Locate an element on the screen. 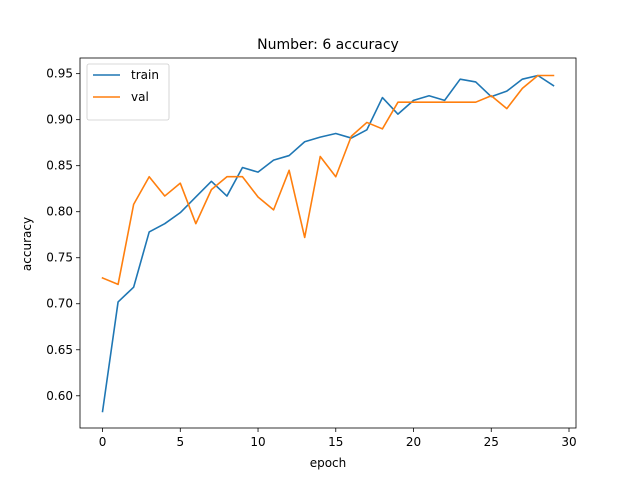 This screenshot has height=480, width=640. x-axis-label: epoch is located at coordinates (328, 463).